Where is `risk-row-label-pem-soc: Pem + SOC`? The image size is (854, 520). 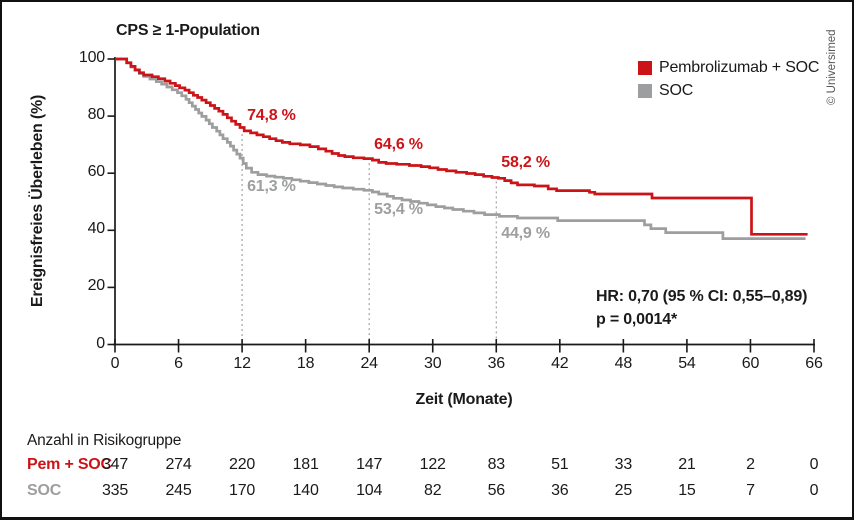 risk-row-label-pem-soc: Pem + SOC is located at coordinates (69, 464).